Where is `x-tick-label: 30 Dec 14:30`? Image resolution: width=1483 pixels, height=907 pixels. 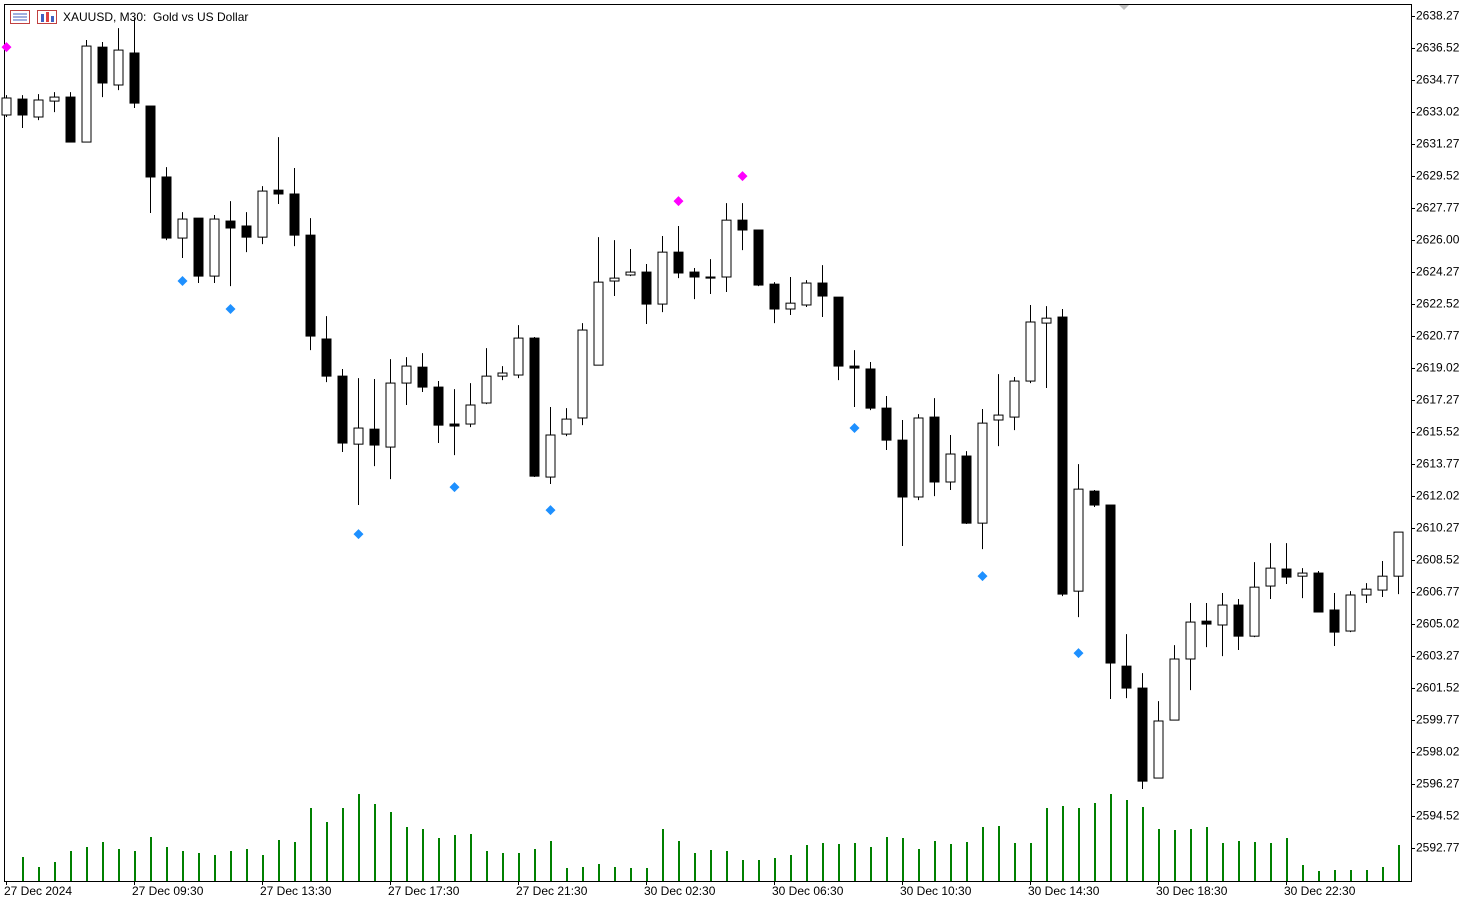
x-tick-label: 30 Dec 14:30 is located at coordinates (1064, 891).